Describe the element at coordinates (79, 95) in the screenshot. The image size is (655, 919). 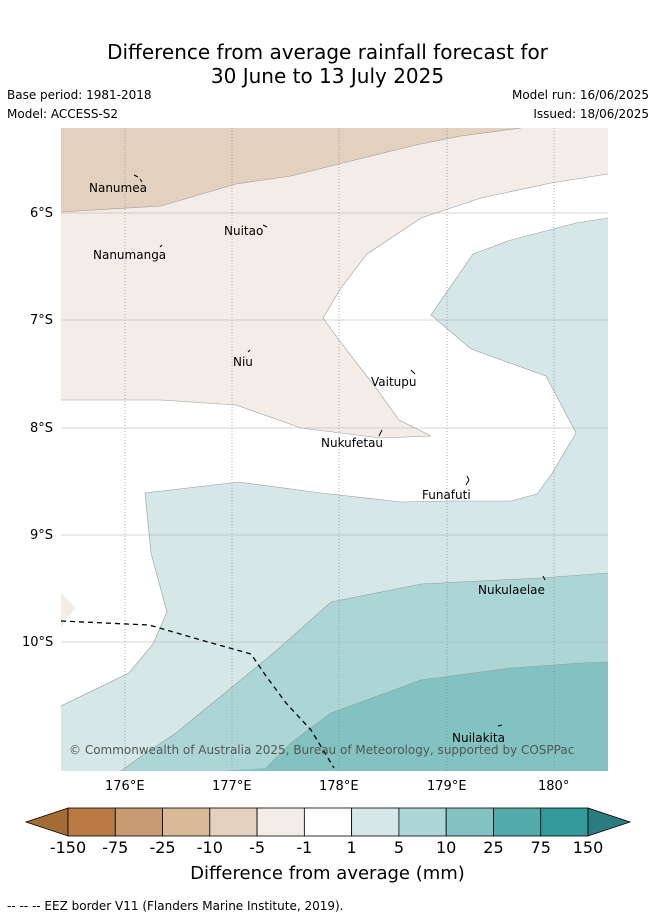
I see `base-period: Base period: 1981-2018` at that location.